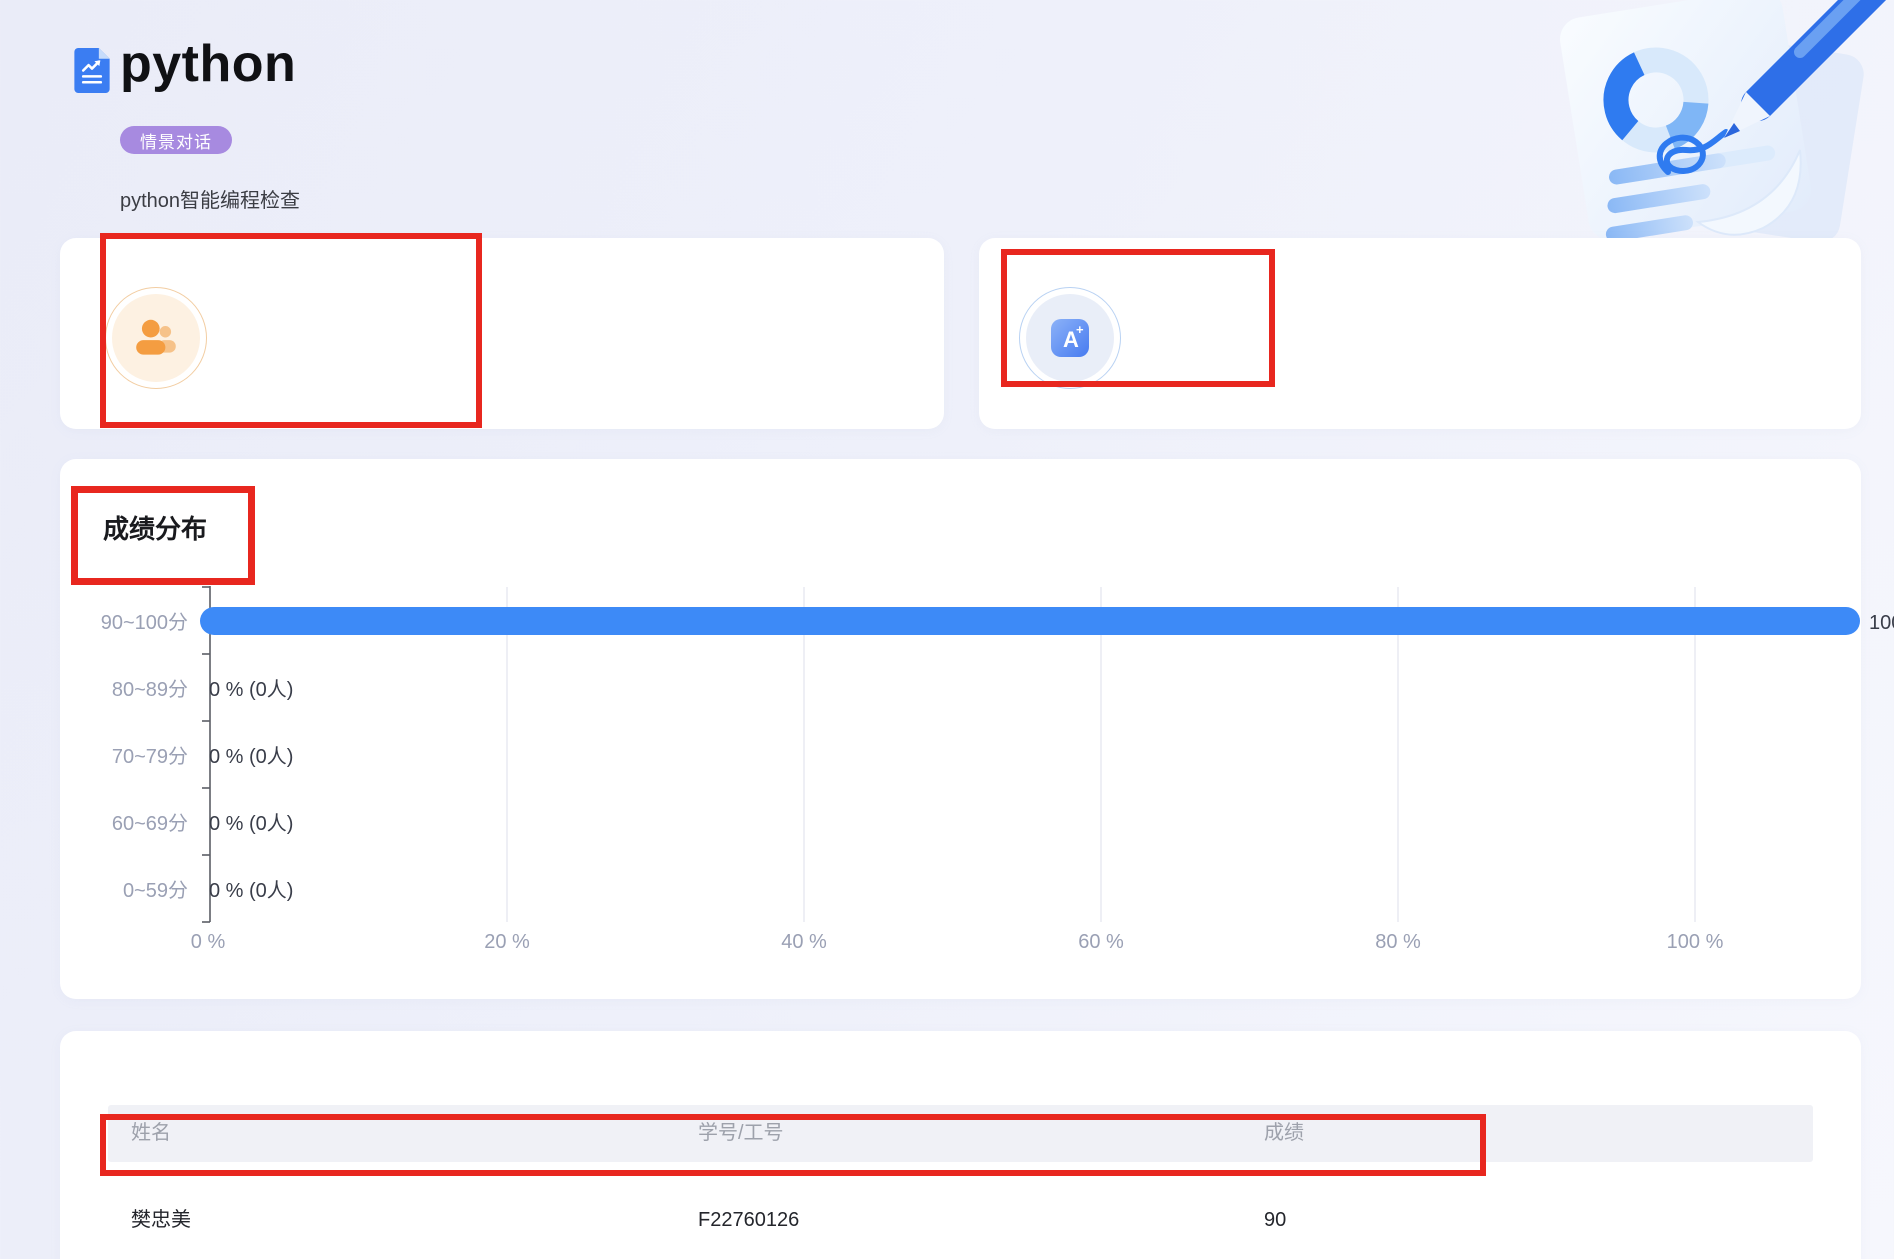  Describe the element at coordinates (1723, 121) in the screenshot. I see `clipboard-pen-illustration` at that location.